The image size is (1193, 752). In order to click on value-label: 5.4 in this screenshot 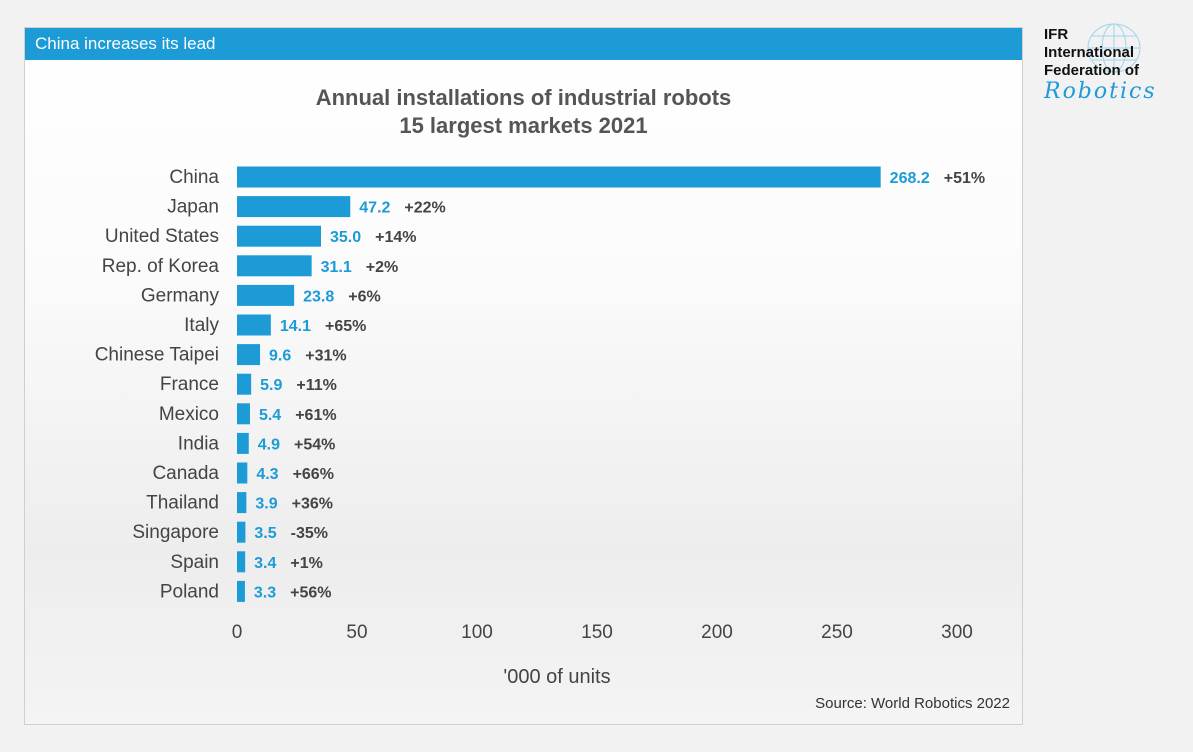, I will do `click(270, 415)`.